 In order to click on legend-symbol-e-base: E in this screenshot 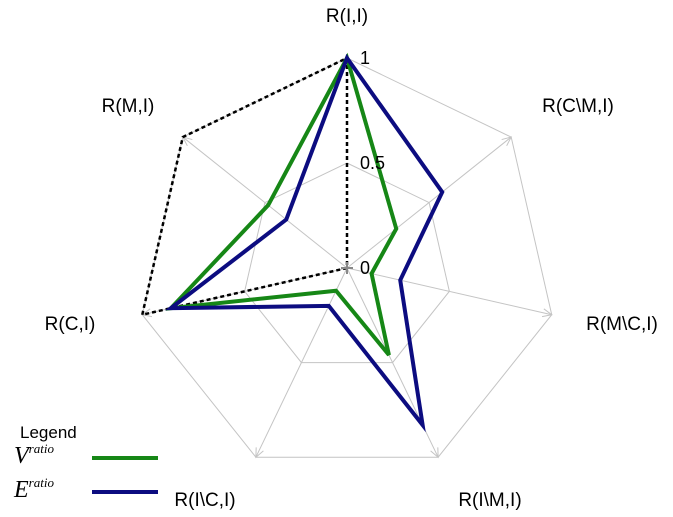, I will do `click(21, 490)`.